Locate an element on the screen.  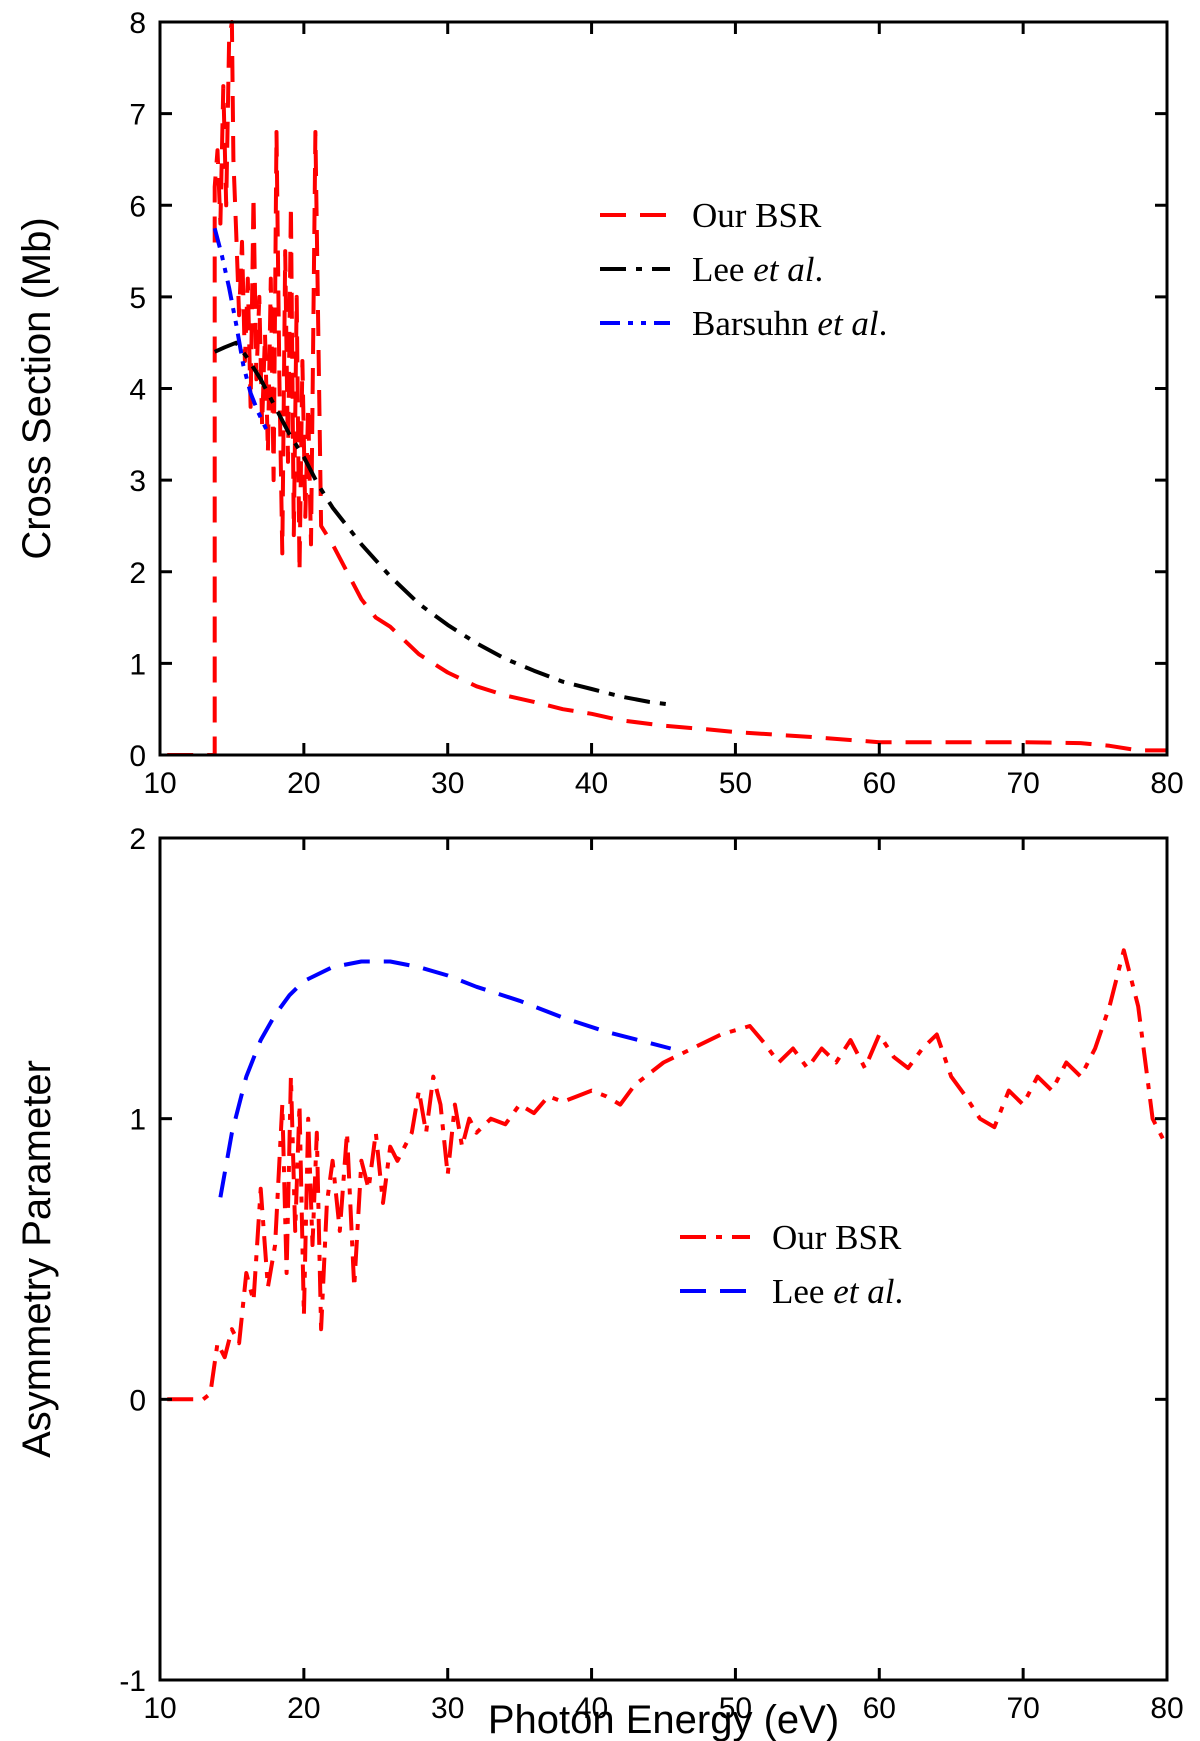
legend: Our BSR Lee et al. Barsuhn et al. is located at coordinates (743, 269).